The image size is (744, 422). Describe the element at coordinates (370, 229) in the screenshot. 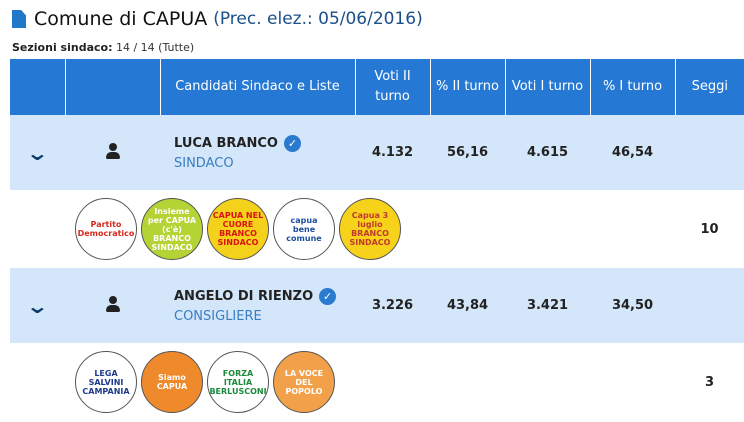

I see `list-logo: Capua 3 luglio BRANCO SINDACO` at that location.